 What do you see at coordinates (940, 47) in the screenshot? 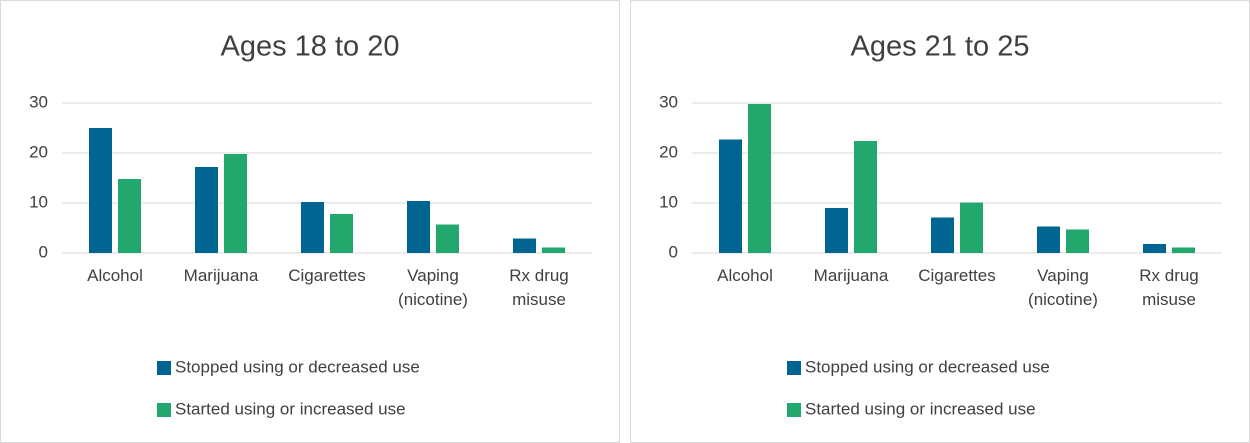
I see `chart-title: Ages 21 to 25` at bounding box center [940, 47].